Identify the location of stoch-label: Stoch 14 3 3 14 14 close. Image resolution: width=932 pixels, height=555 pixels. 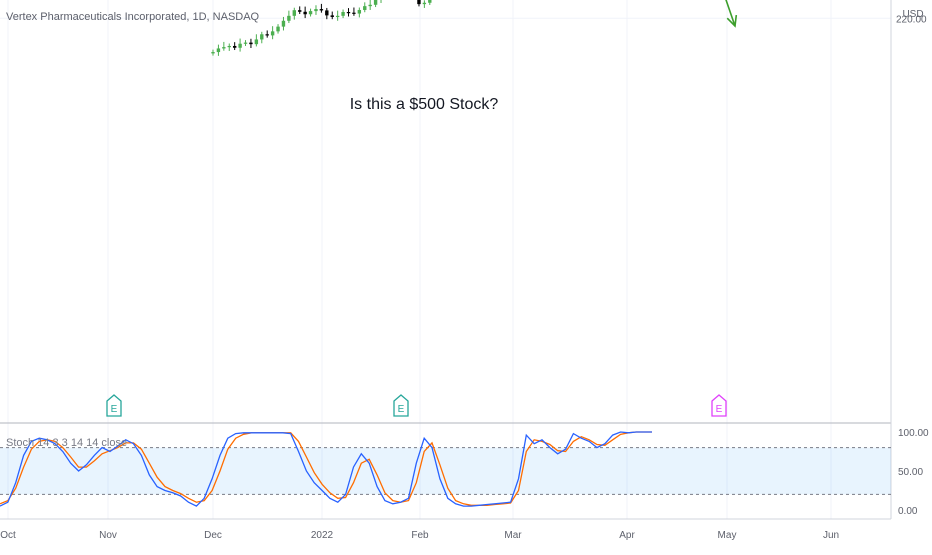
(66, 443).